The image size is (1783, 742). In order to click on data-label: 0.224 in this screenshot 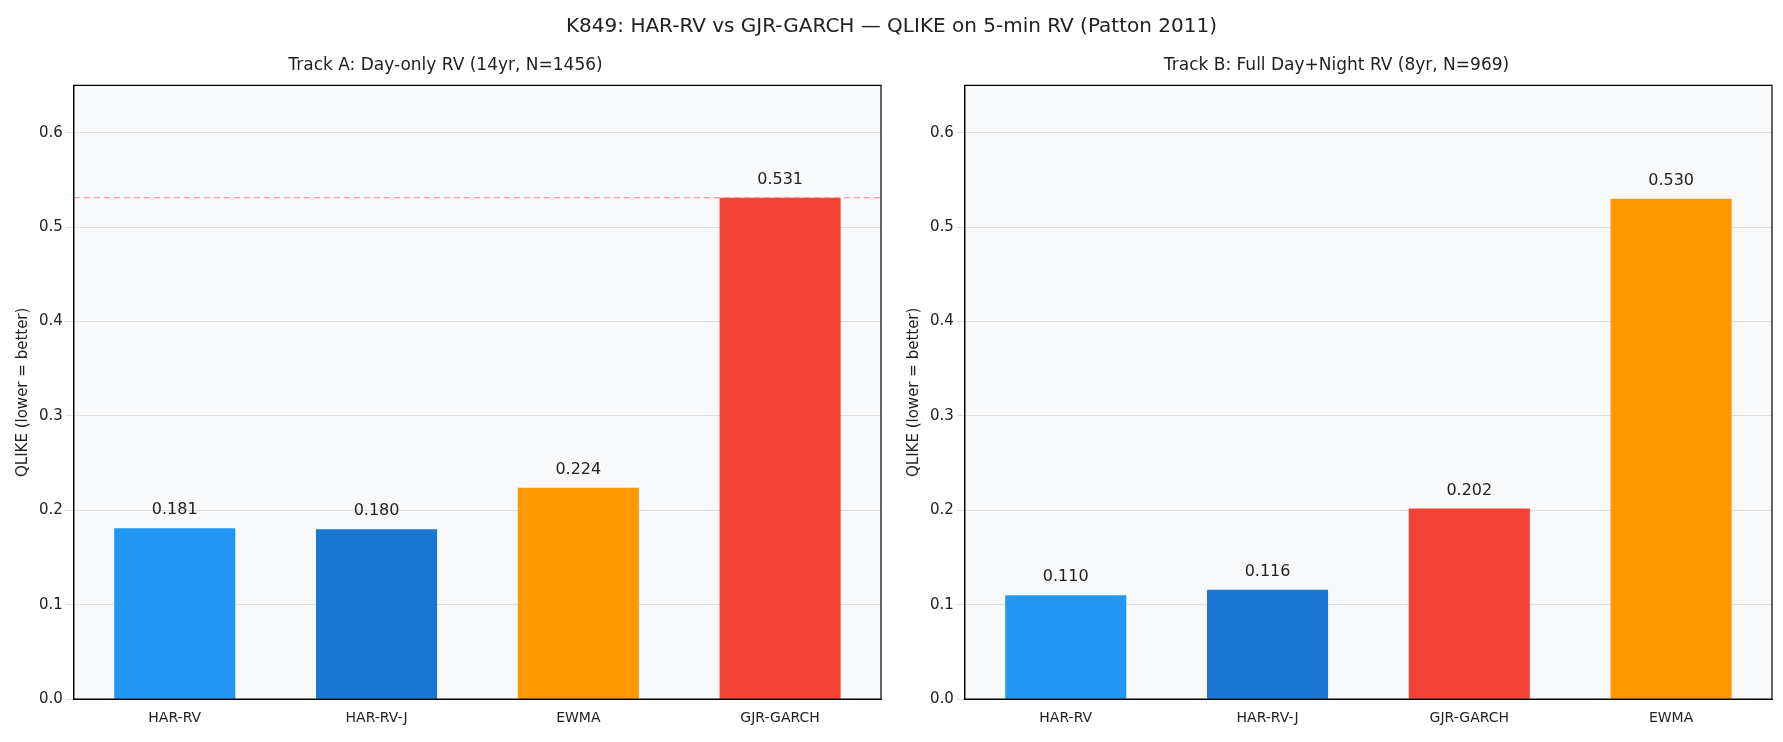, I will do `click(578, 468)`.